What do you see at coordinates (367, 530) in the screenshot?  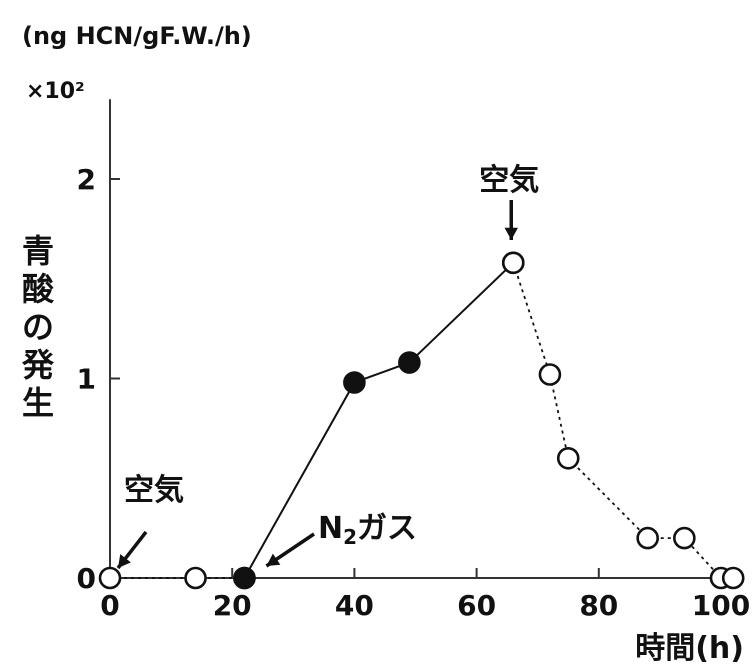 I see `annotation-n2-gas: N2ガス` at bounding box center [367, 530].